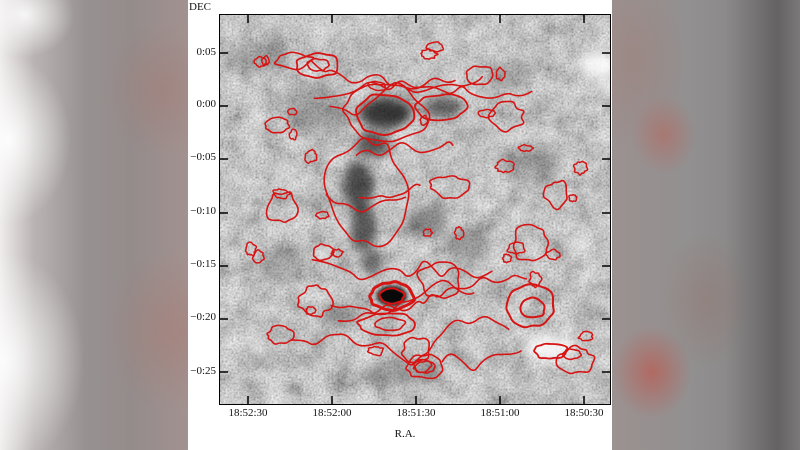 This screenshot has height=450, width=800. Describe the element at coordinates (206, 52) in the screenshot. I see `y-tick-label: 0:05` at that location.